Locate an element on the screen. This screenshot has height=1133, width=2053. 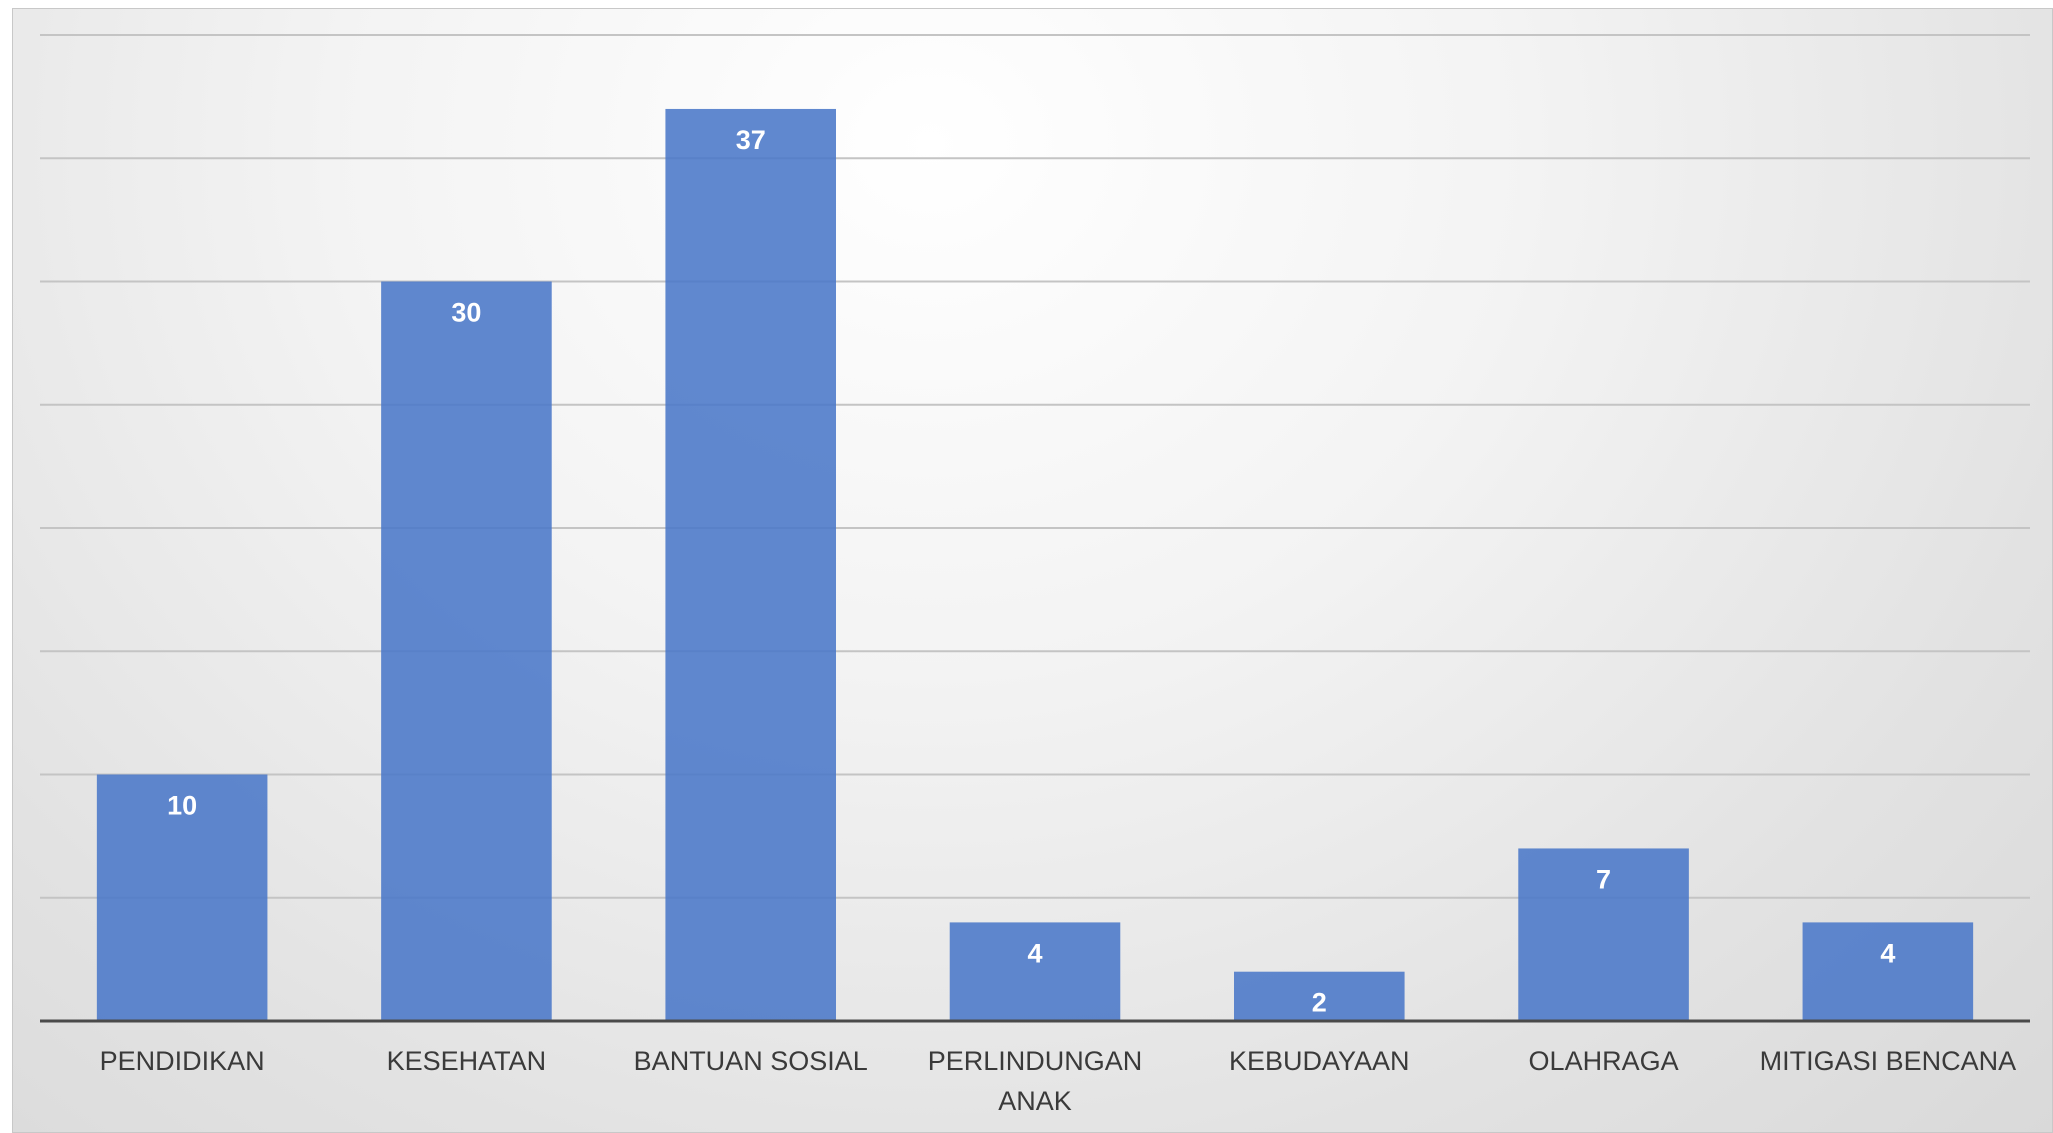
data-label: 2 is located at coordinates (1319, 1003).